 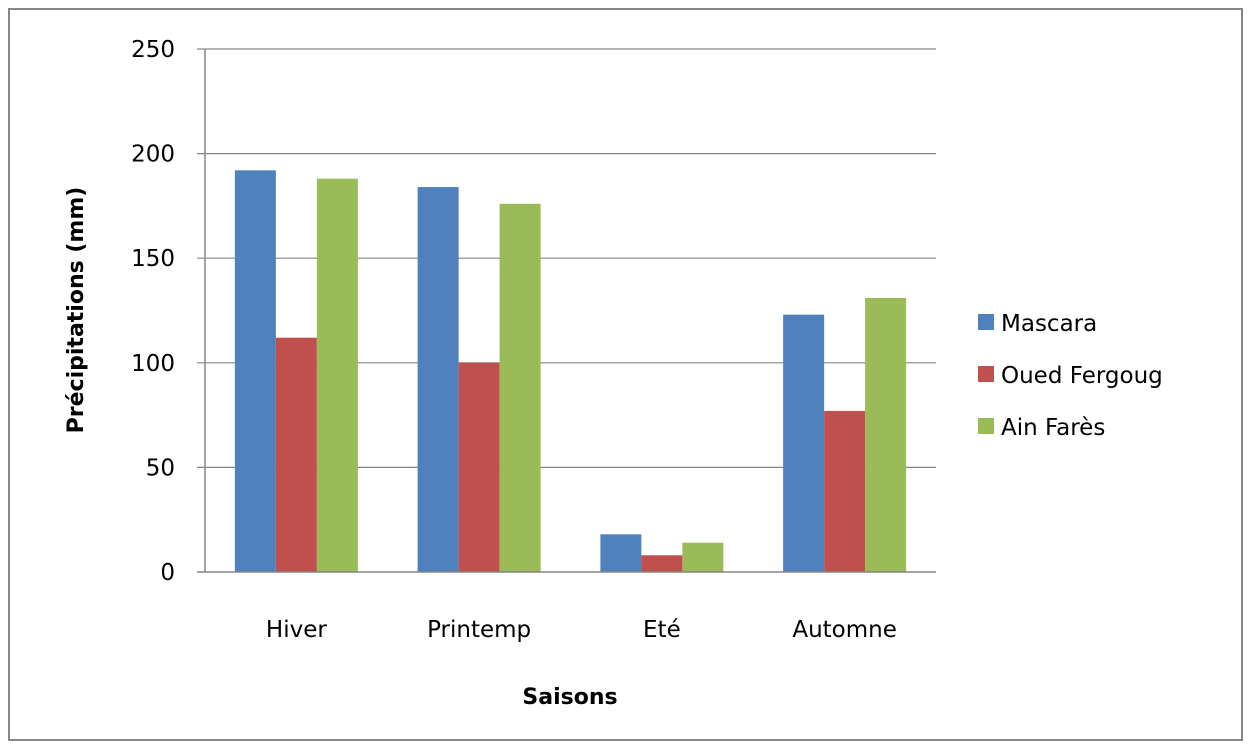 What do you see at coordinates (160, 468) in the screenshot?
I see `y-tick-label: 50` at bounding box center [160, 468].